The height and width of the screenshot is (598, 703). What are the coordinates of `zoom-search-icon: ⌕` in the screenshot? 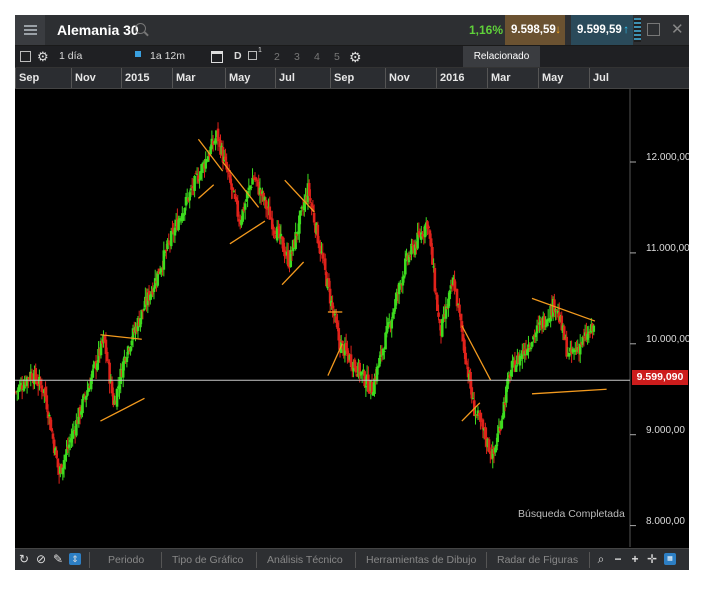 It's located at (601, 559).